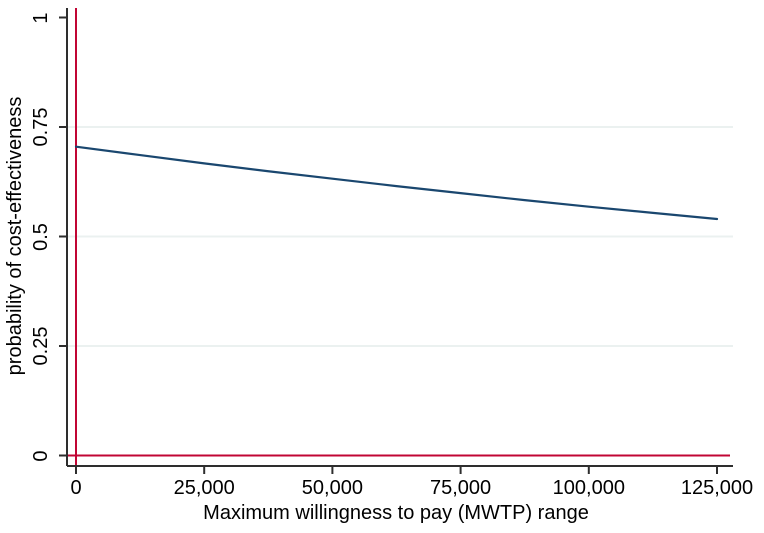  I want to click on ceac-curve, so click(396, 183).